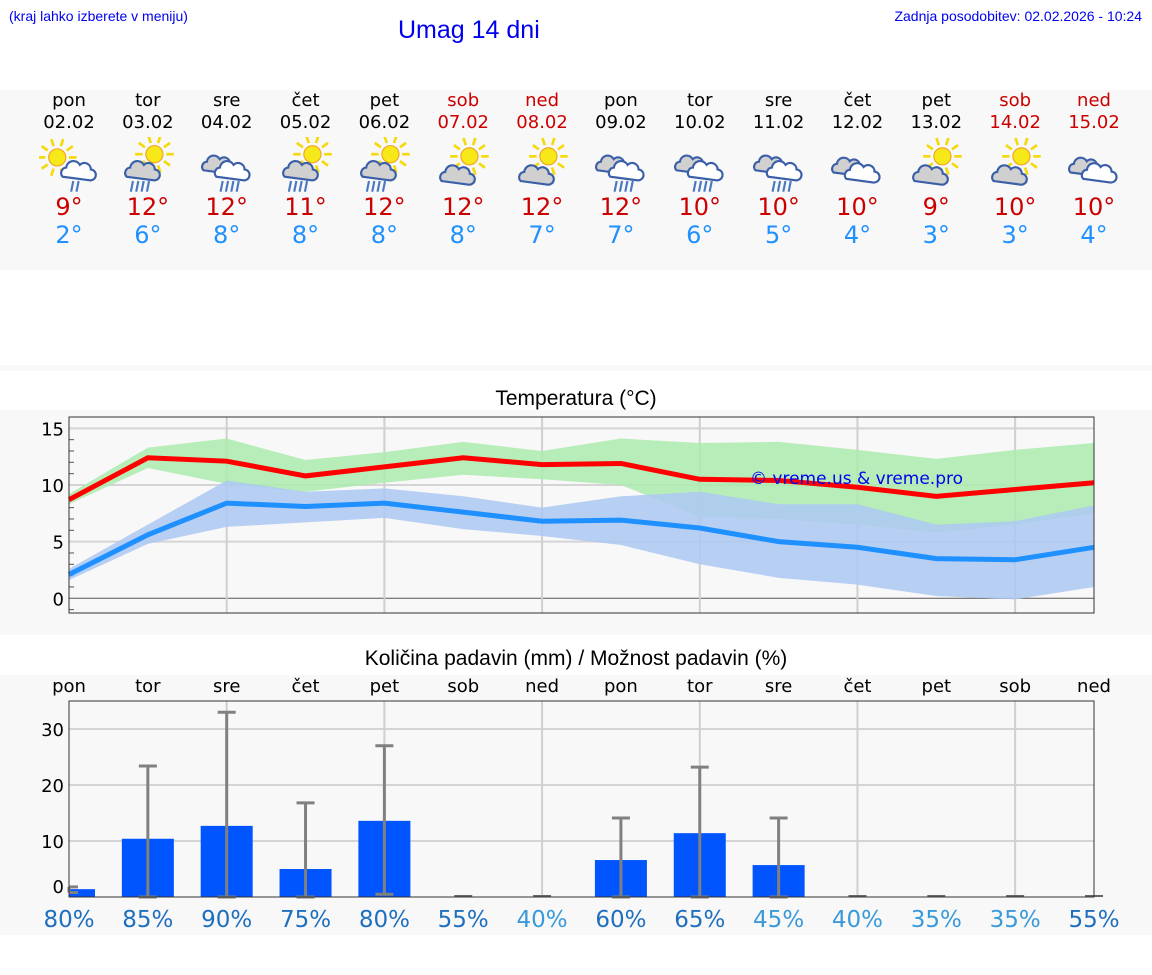  Describe the element at coordinates (542, 169) in the screenshot. I see `day-forecast: ned 08.02 12° 7°` at that location.